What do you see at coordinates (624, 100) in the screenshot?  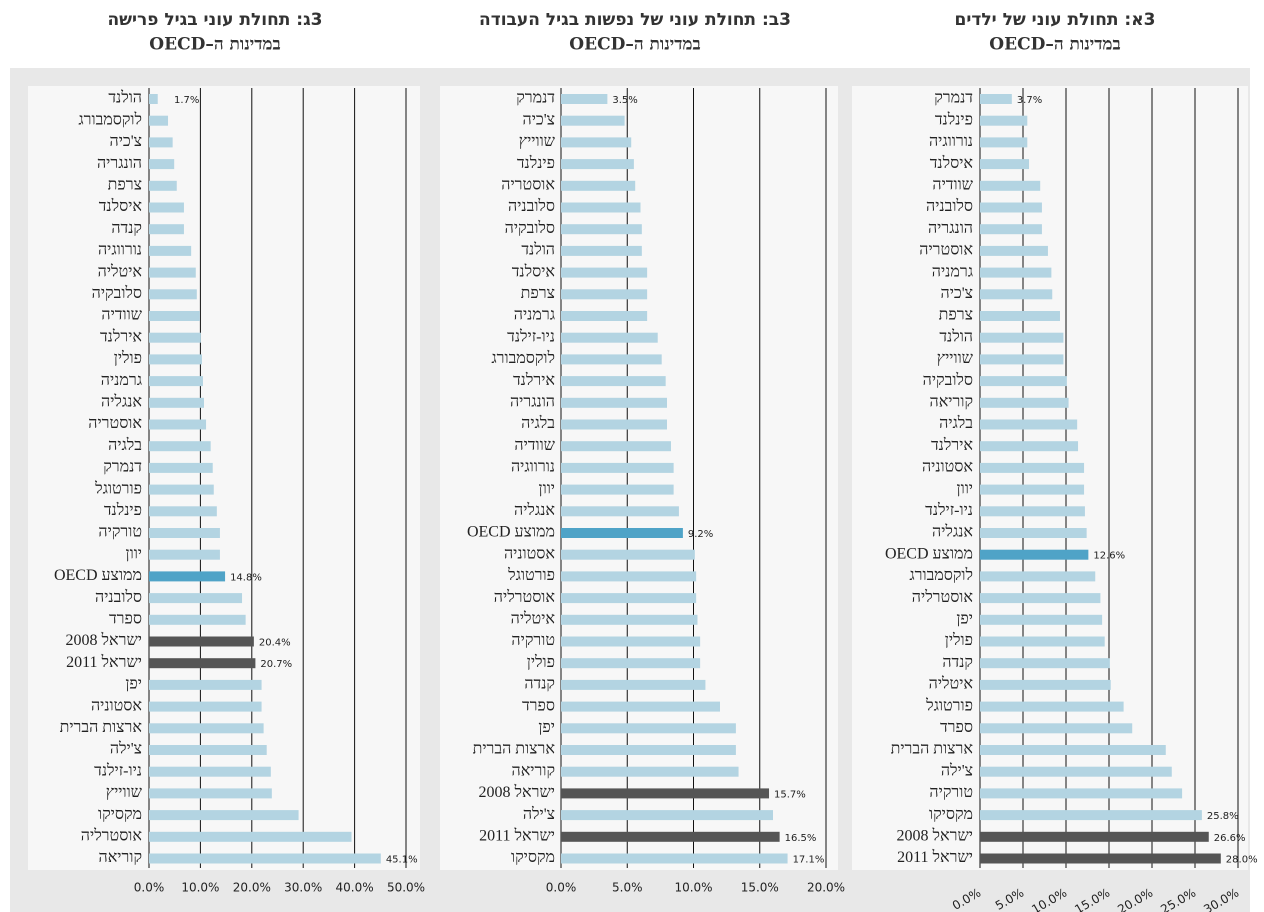 I see `value-label: 3.5%` at bounding box center [624, 100].